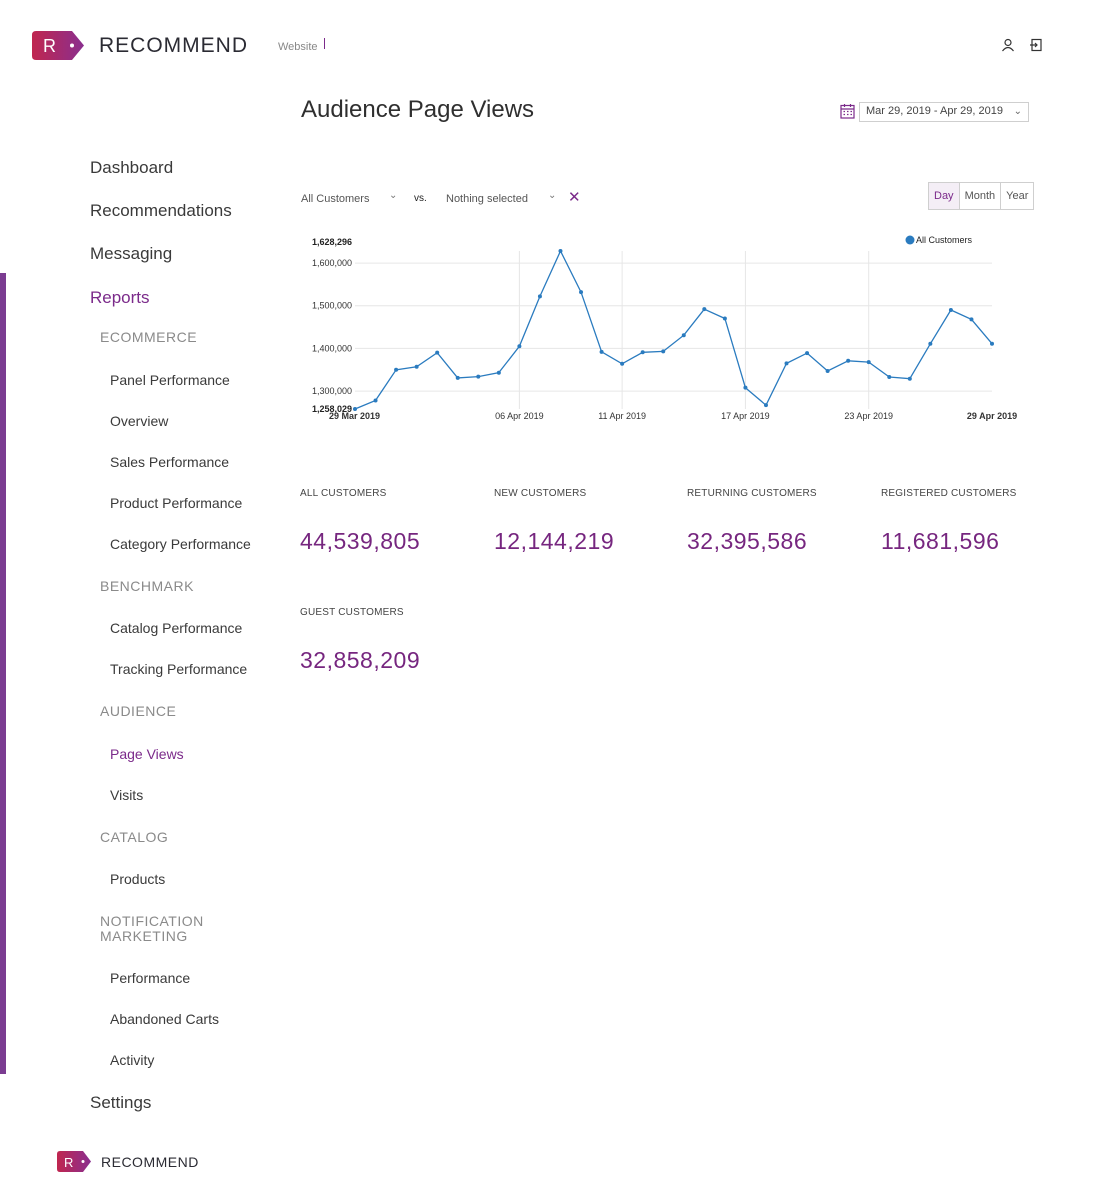  What do you see at coordinates (150, 1162) in the screenshot?
I see `footer-brand-name: RECOMMEND` at bounding box center [150, 1162].